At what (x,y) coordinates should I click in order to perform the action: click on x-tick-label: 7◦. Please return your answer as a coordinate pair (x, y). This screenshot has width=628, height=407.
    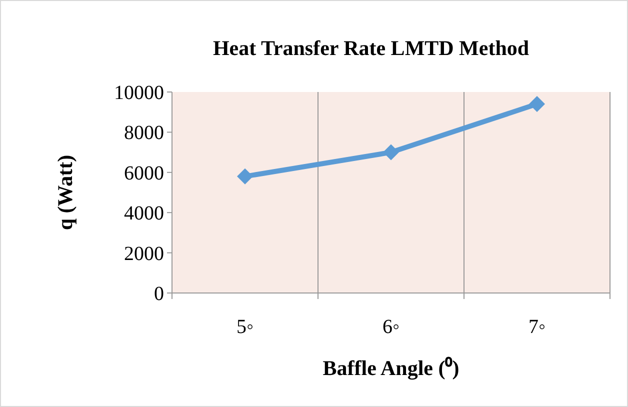
    Looking at the image, I should click on (537, 327).